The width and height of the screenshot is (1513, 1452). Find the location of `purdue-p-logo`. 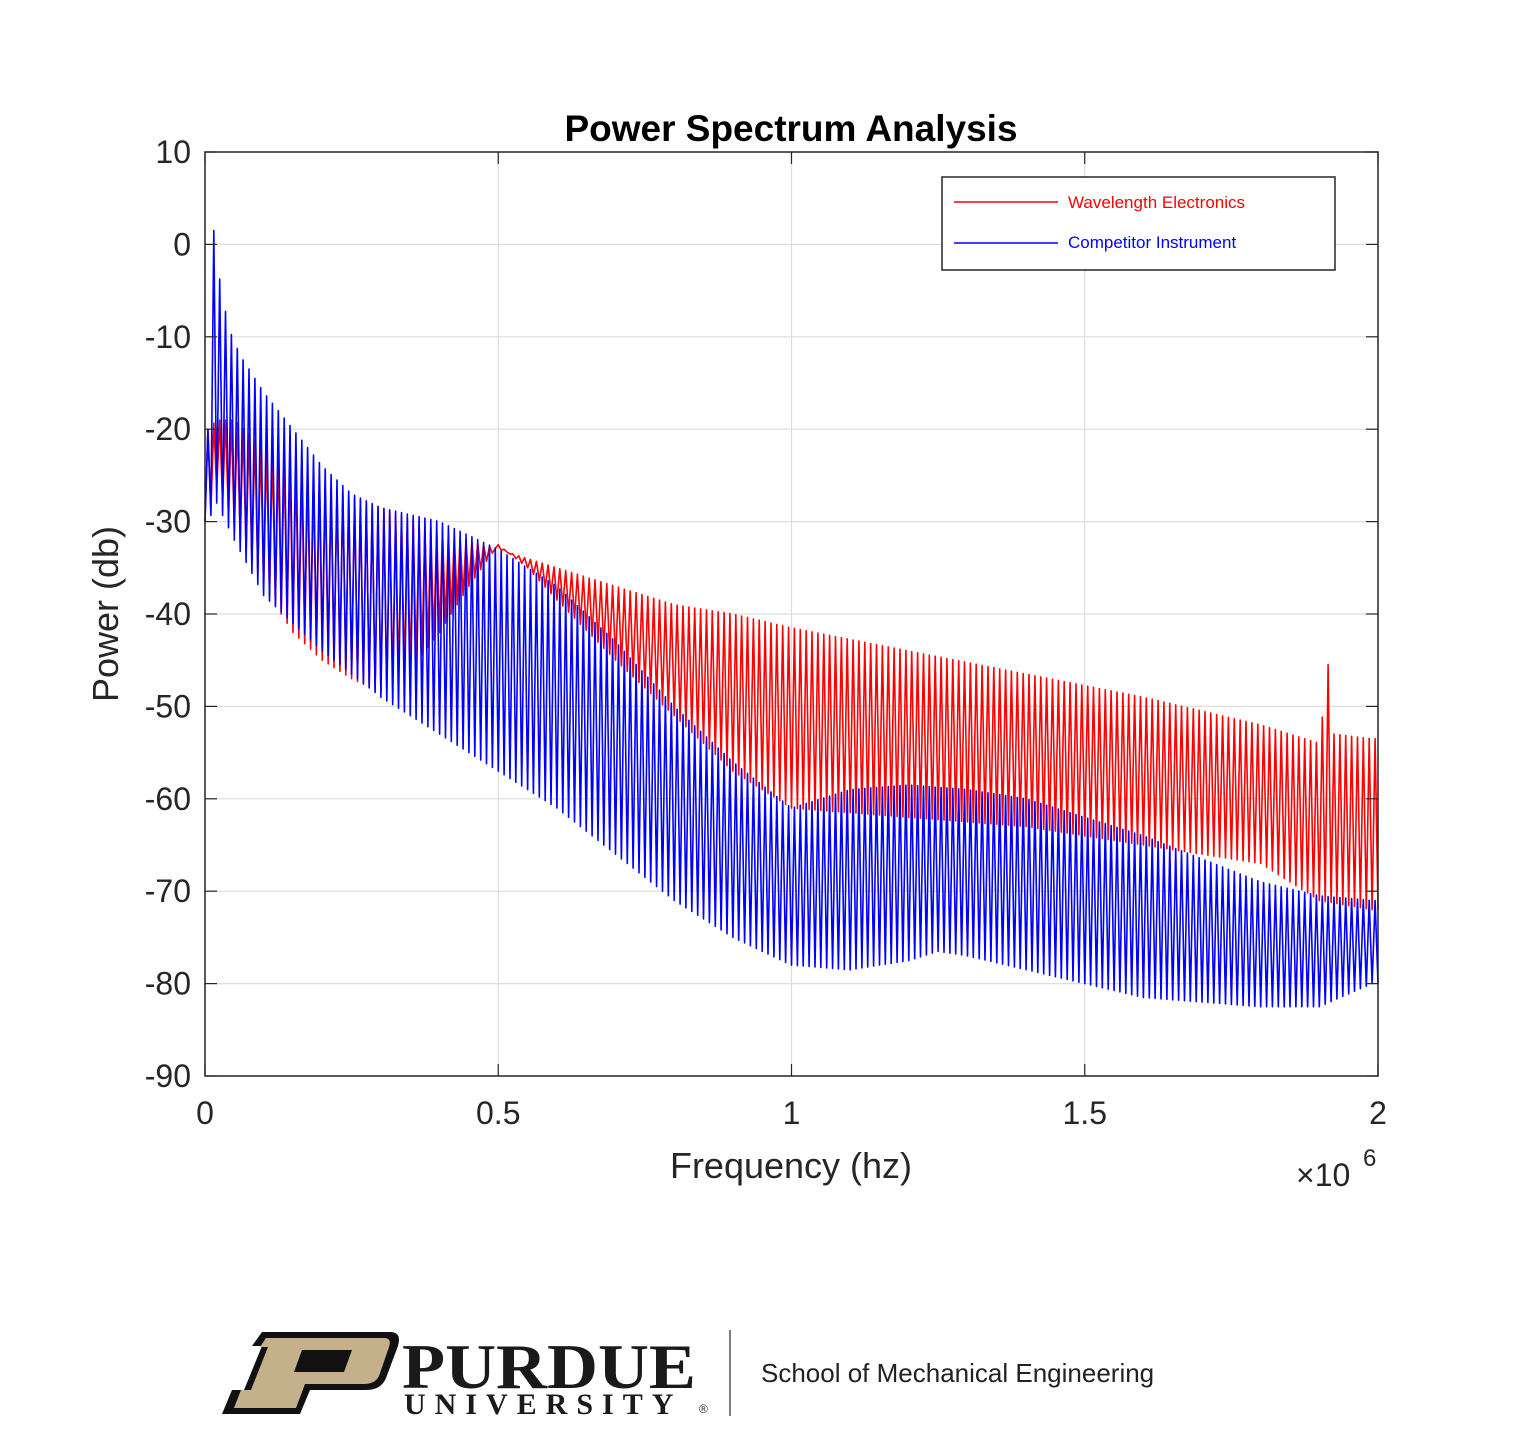

purdue-p-logo is located at coordinates (310, 1373).